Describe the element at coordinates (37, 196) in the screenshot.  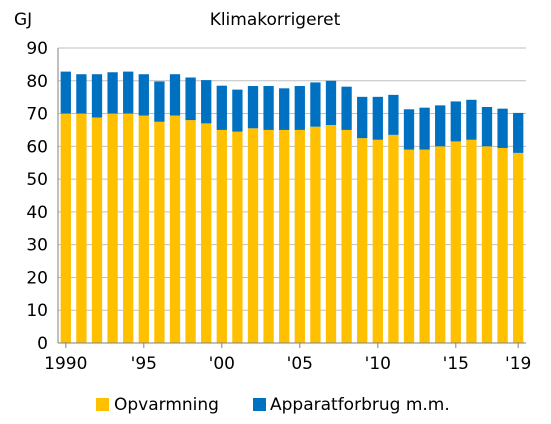
I see `y-tick-labels: 0 10 20 30 40 50 60 70 80 90` at that location.